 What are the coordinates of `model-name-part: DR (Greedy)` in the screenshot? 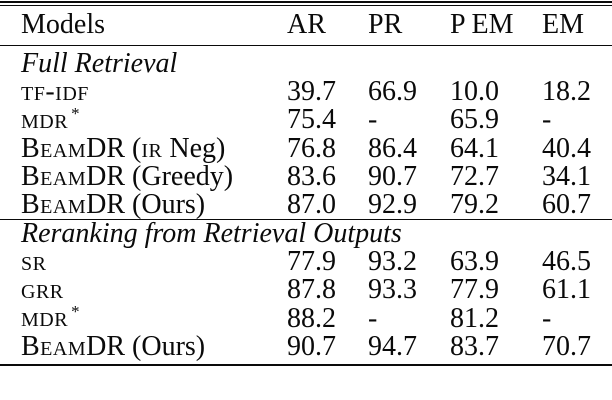 It's located at (160, 176).